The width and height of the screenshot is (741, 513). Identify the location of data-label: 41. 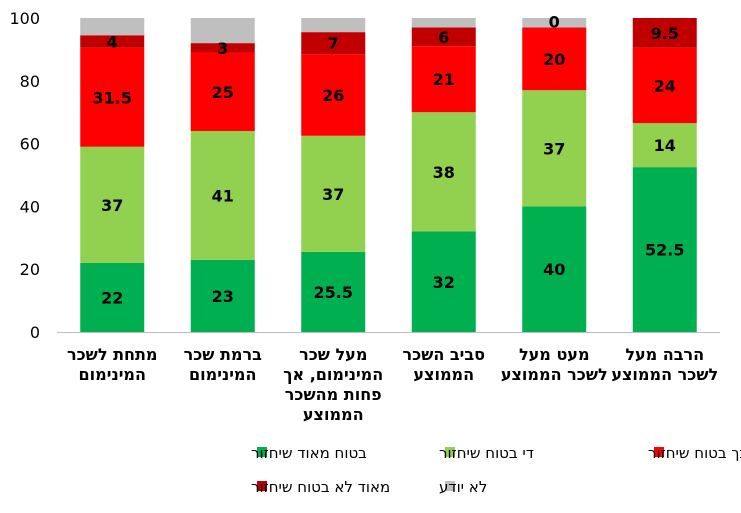
(223, 195).